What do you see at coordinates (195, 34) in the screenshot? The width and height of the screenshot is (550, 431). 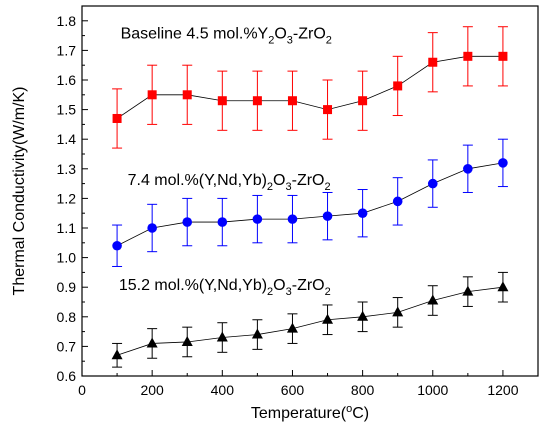 I see `series-label-part: Baseline 4.5 mol.%Y` at bounding box center [195, 34].